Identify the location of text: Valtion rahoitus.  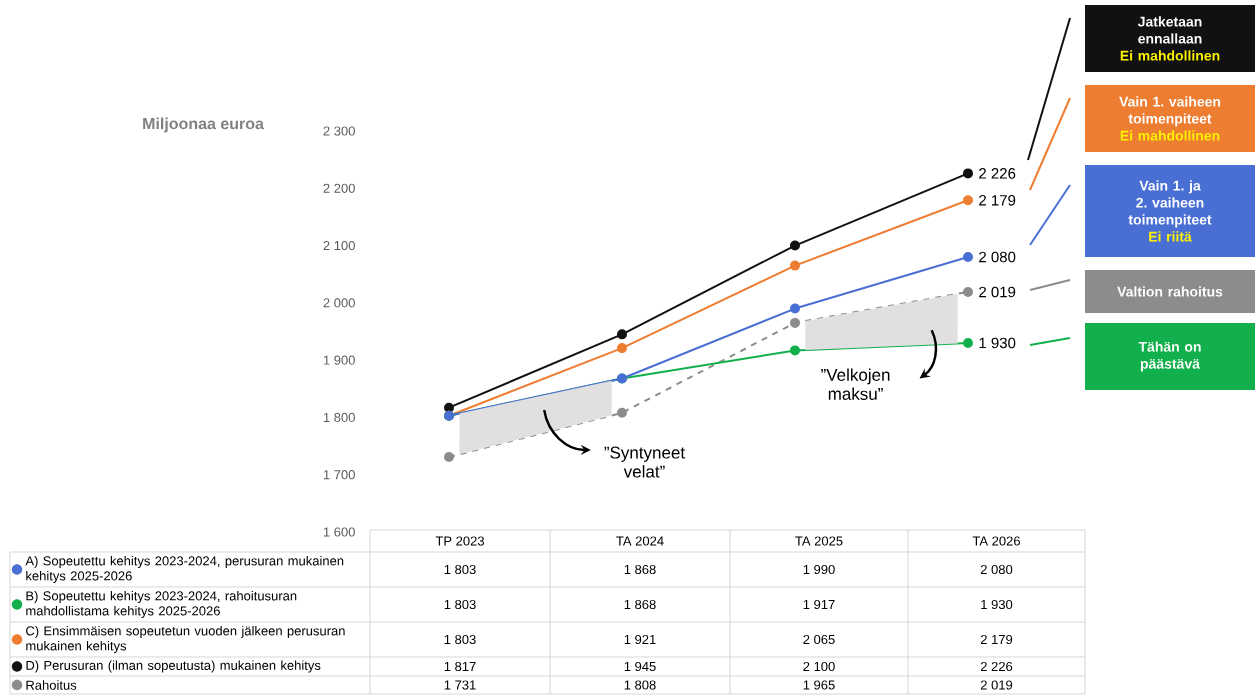
(1170, 291).